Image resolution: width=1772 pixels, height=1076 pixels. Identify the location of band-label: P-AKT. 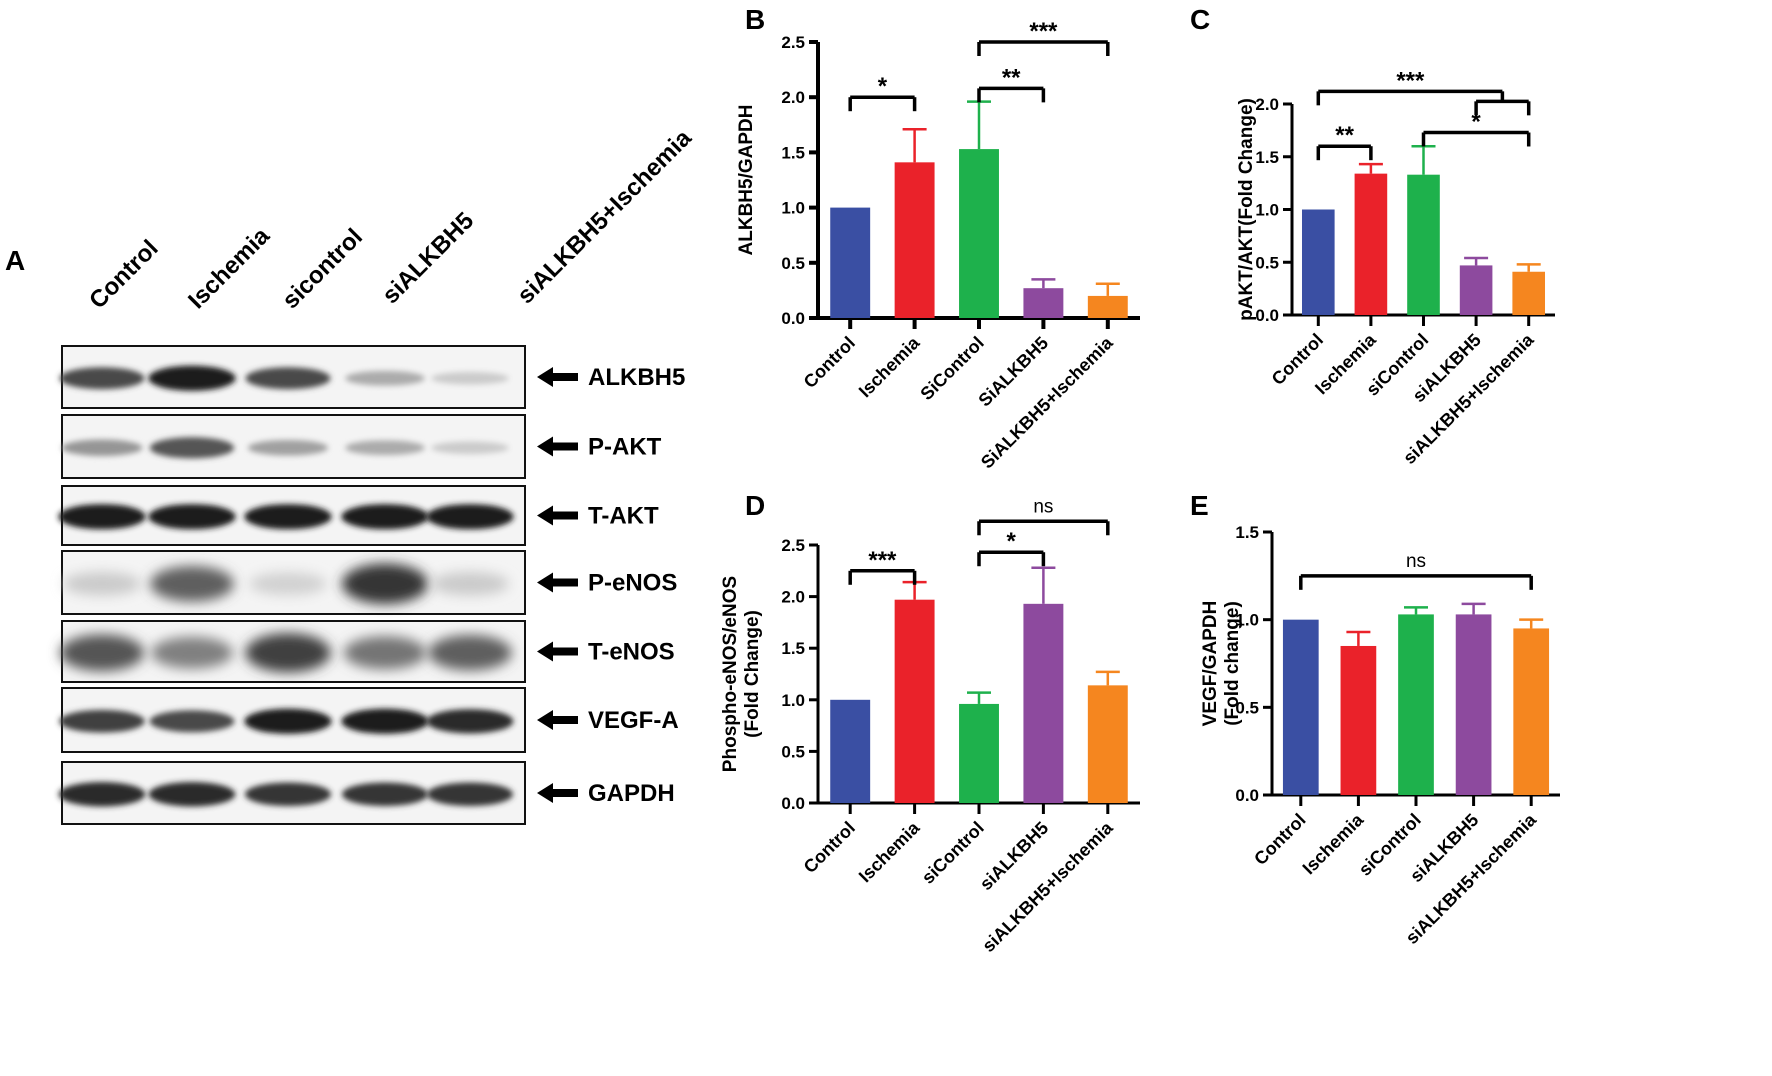
(625, 447).